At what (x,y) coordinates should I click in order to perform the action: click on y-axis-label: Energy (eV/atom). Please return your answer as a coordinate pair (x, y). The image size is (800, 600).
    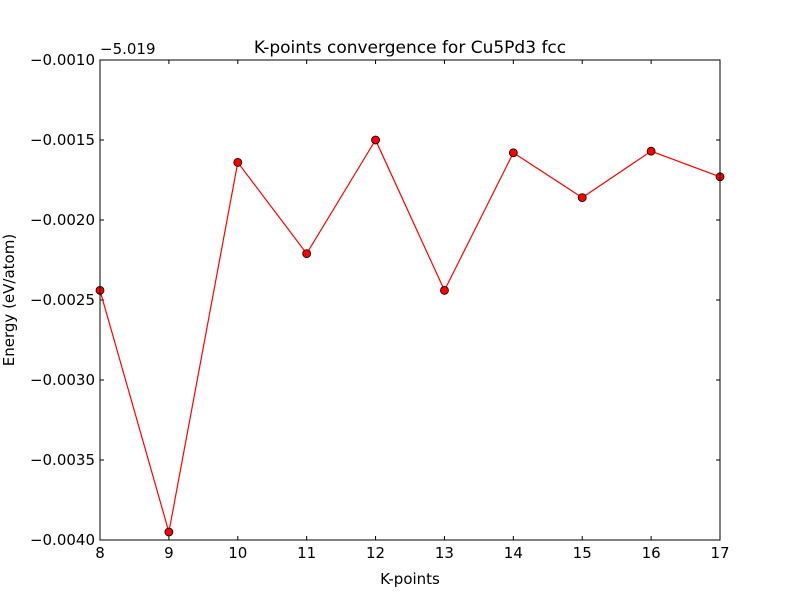
    Looking at the image, I should click on (9, 300).